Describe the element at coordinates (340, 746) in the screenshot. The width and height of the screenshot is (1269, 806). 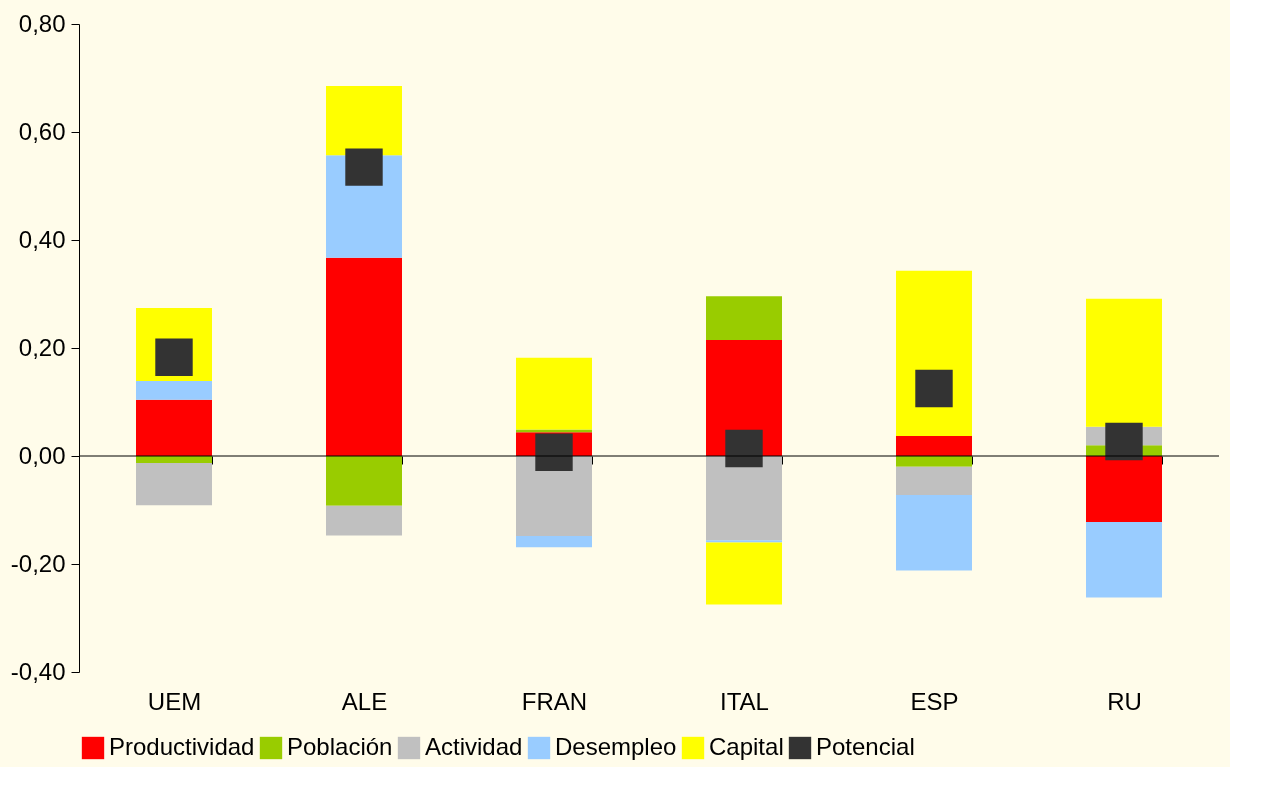
I see `legend-label: Población` at that location.